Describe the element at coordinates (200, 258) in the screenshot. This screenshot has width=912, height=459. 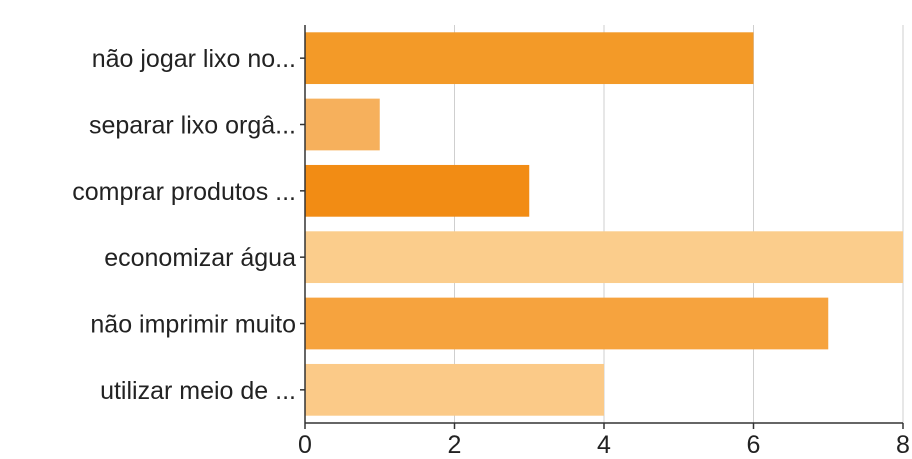
I see `category-label-4: economizar água` at that location.